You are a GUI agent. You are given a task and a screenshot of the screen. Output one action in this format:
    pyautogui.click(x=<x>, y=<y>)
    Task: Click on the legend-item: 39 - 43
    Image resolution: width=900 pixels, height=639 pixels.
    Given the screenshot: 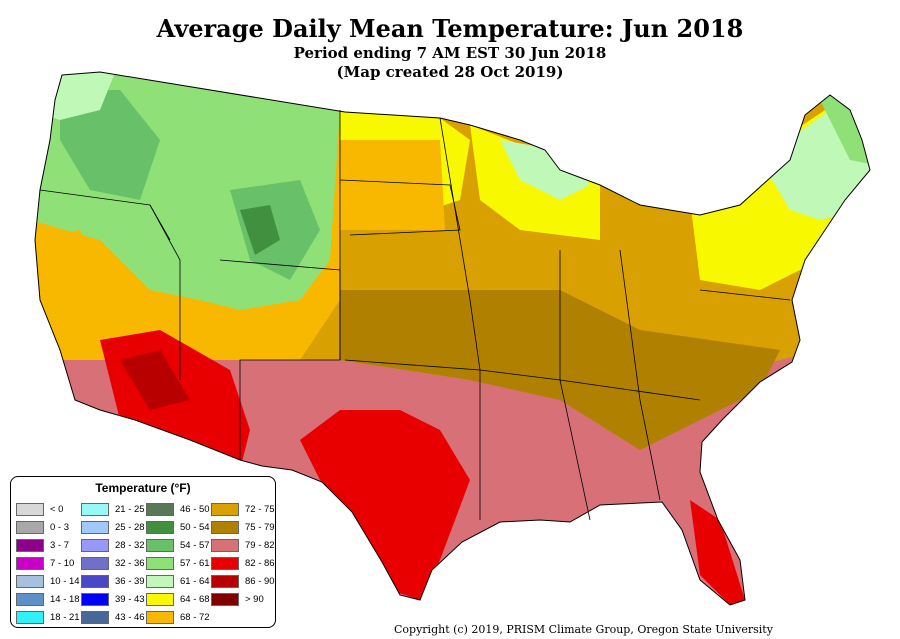 What is the action you would take?
    pyautogui.click(x=113, y=599)
    